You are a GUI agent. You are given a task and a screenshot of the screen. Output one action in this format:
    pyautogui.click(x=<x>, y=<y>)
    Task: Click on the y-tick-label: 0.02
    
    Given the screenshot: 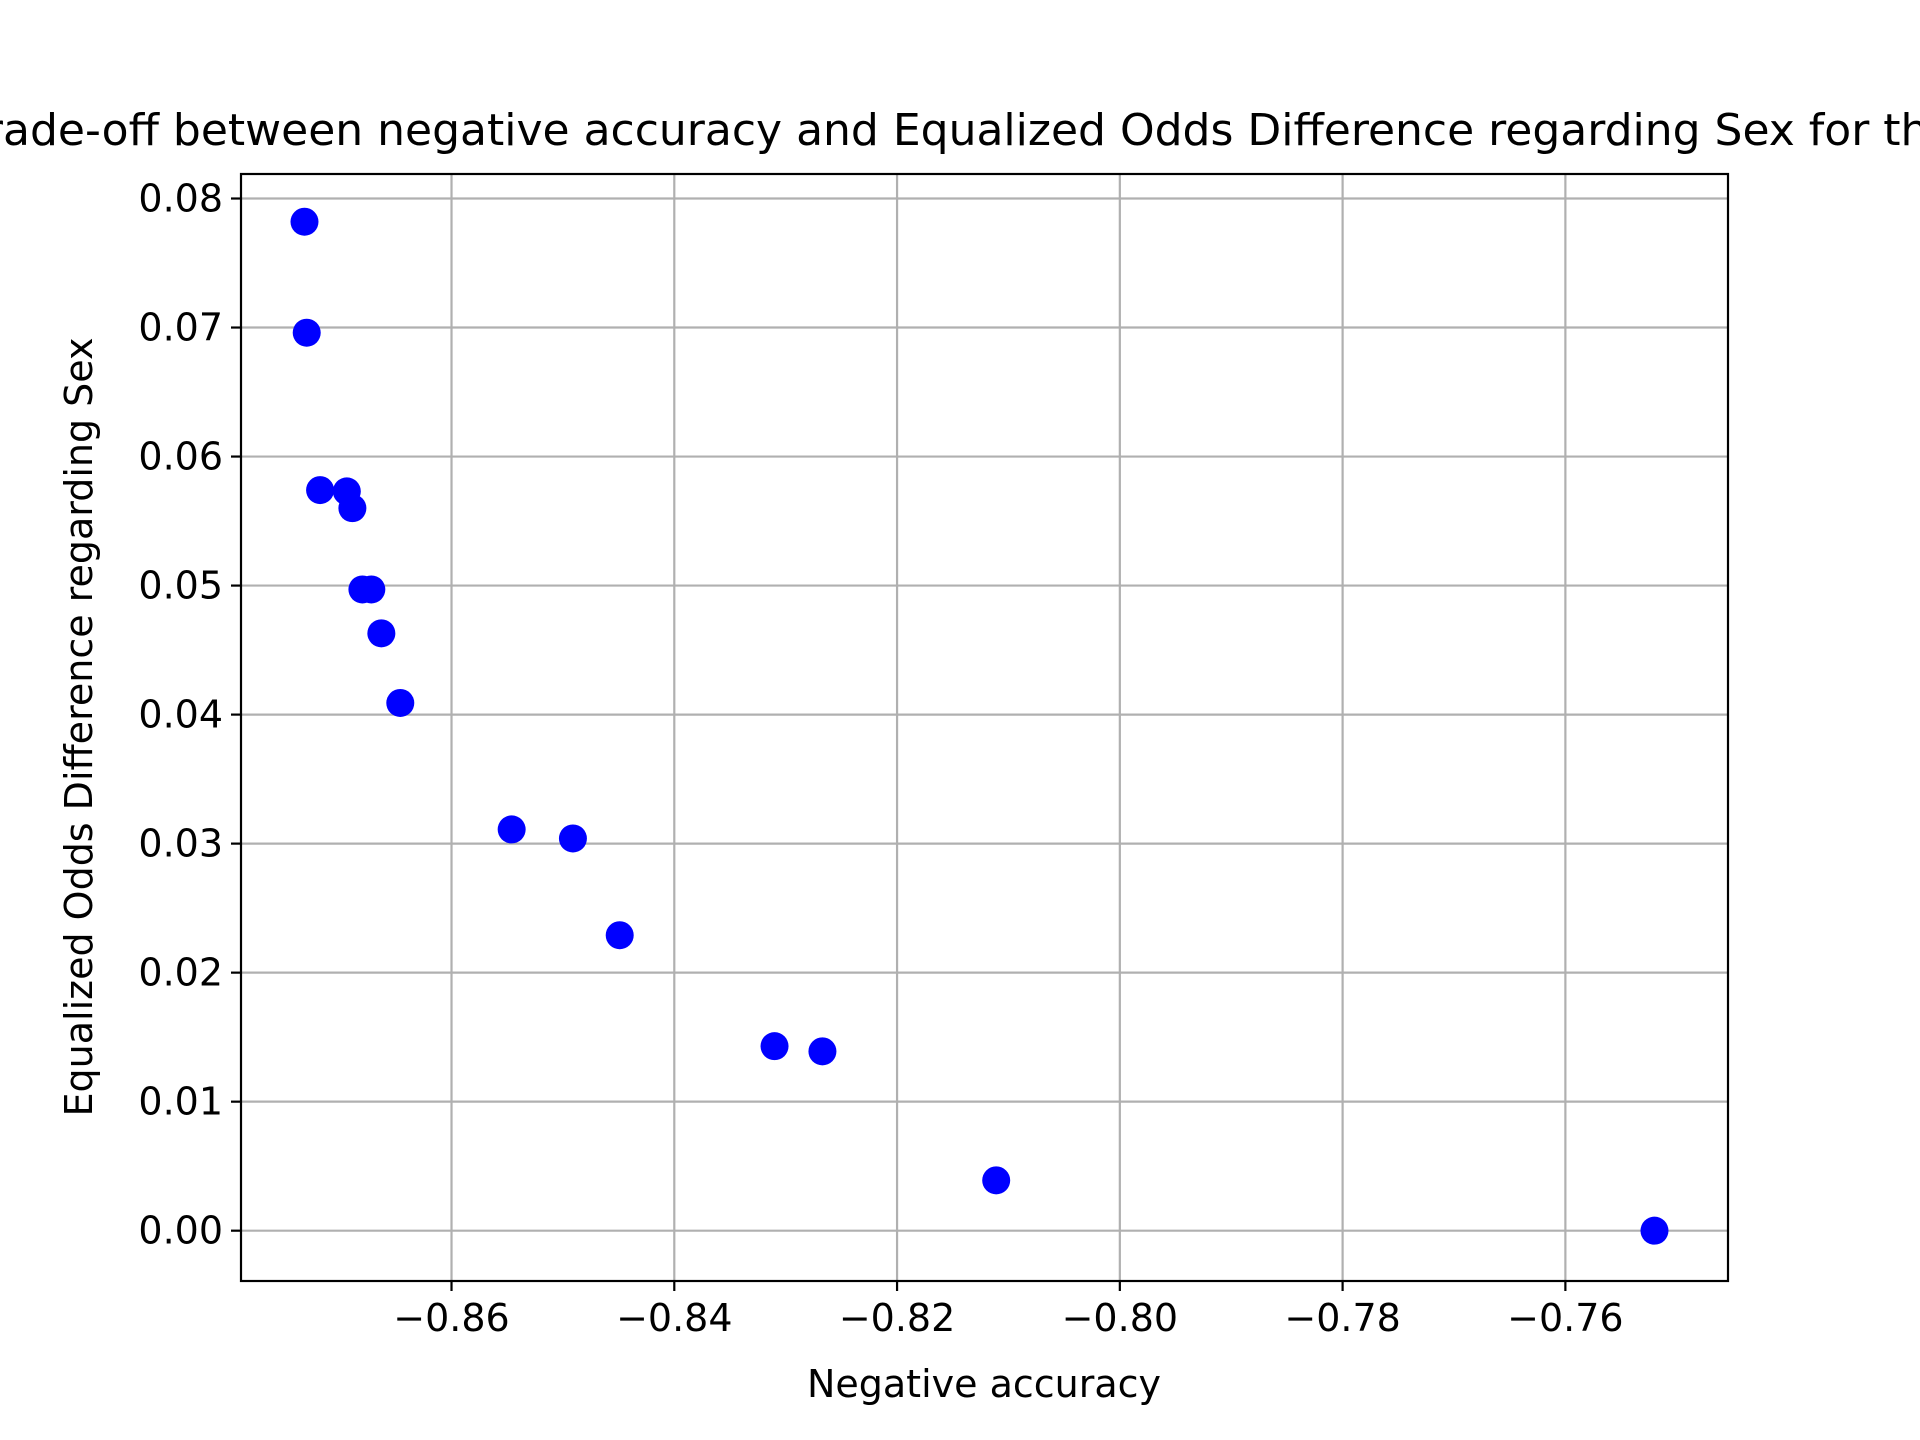 What is the action you would take?
    pyautogui.click(x=180, y=973)
    